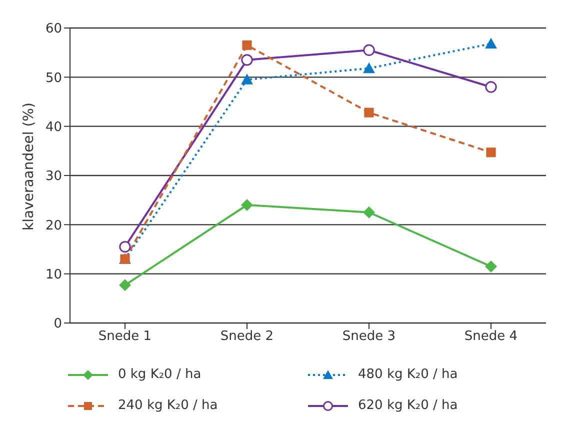  What do you see at coordinates (53, 78) in the screenshot?
I see `y-tick-label: 50` at bounding box center [53, 78].